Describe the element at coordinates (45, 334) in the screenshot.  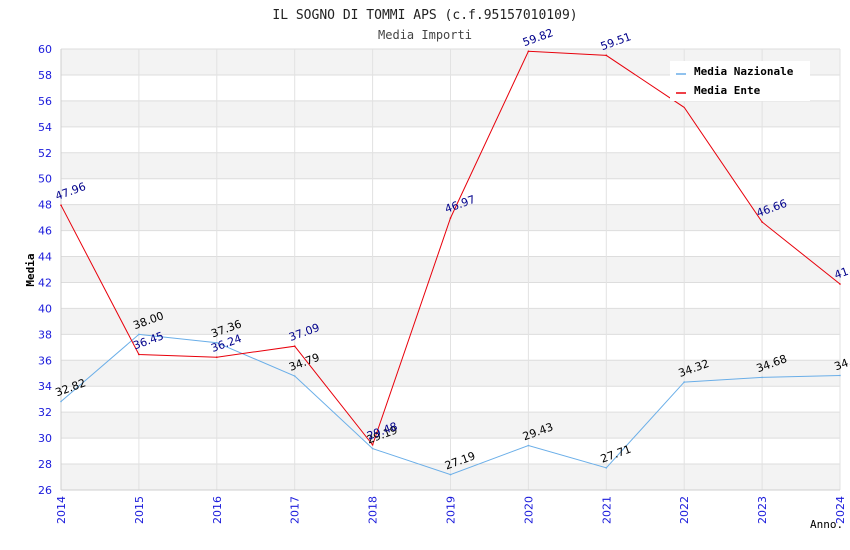
I see `y-tick-label: 38` at that location.